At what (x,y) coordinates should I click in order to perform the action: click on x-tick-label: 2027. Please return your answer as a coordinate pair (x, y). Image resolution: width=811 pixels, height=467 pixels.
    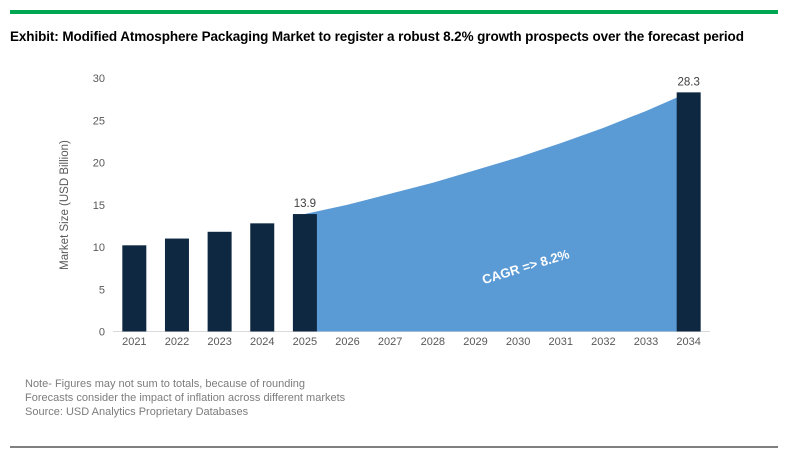
    Looking at the image, I should click on (390, 342).